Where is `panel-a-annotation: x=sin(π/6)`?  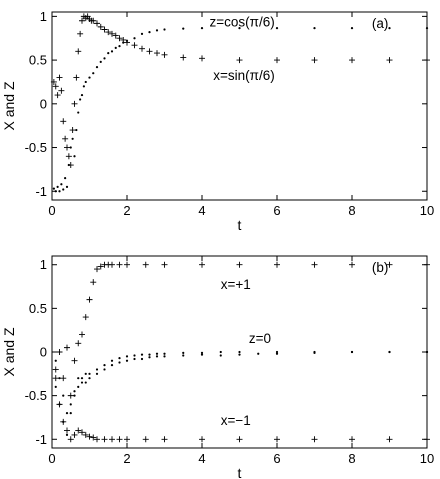
panel-a-annotation: x=sin(π/6) is located at coordinates (243, 75).